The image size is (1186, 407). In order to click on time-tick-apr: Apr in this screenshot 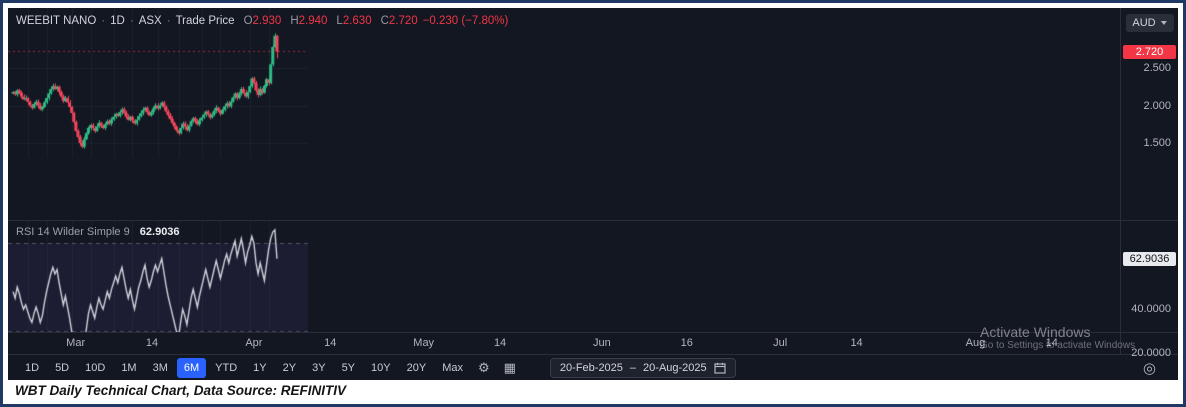, I will do `click(254, 343)`.